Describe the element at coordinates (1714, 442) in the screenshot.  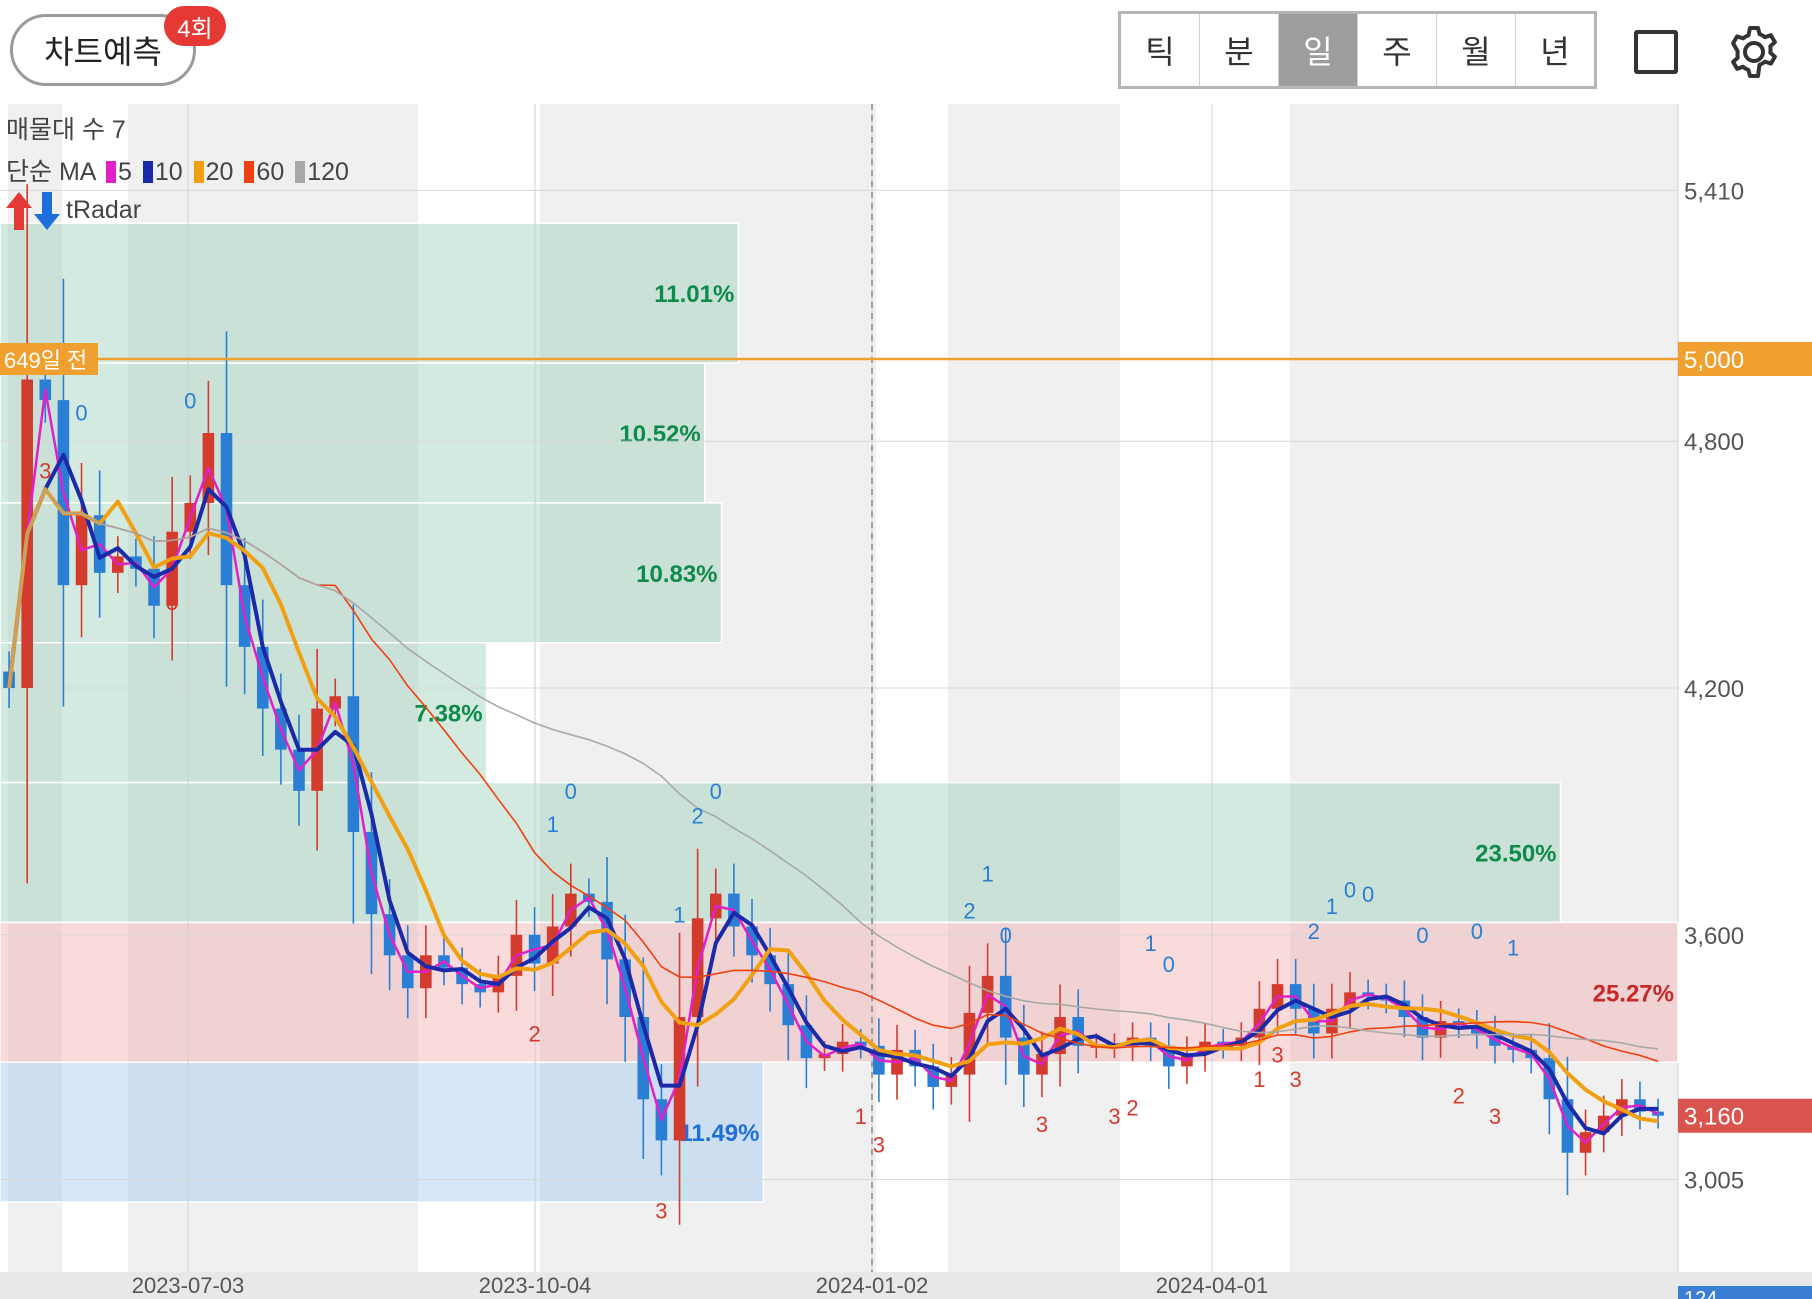
I see `y-tick-label: 4,800` at that location.